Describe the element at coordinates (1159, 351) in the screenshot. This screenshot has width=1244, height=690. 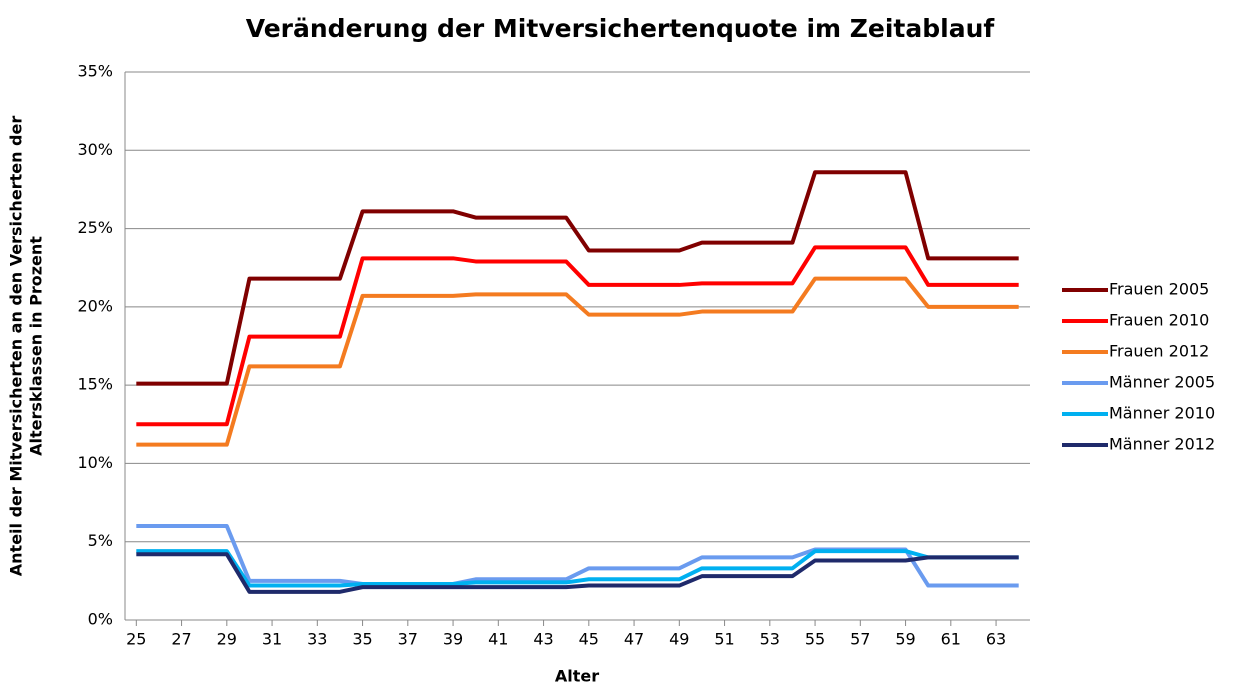
I see `legend-label: Frauen 2012` at that location.